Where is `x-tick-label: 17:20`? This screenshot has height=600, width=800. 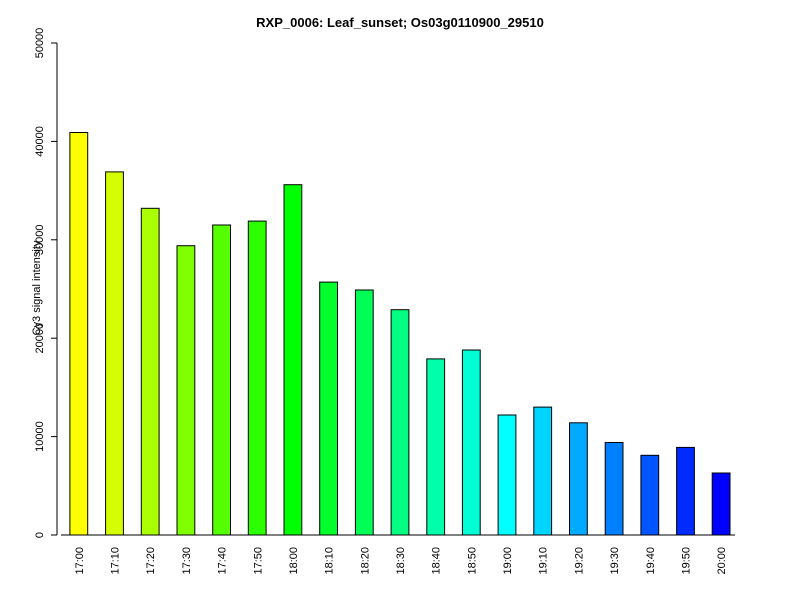
x-tick-label: 17:20 is located at coordinates (151, 561).